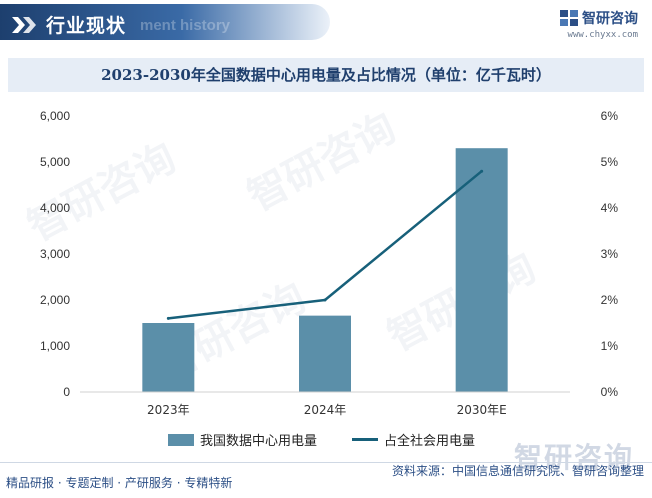 This screenshot has width=652, height=498. I want to click on chart-legend: 我国数据中心用电量 占全社会用电量, so click(326, 441).